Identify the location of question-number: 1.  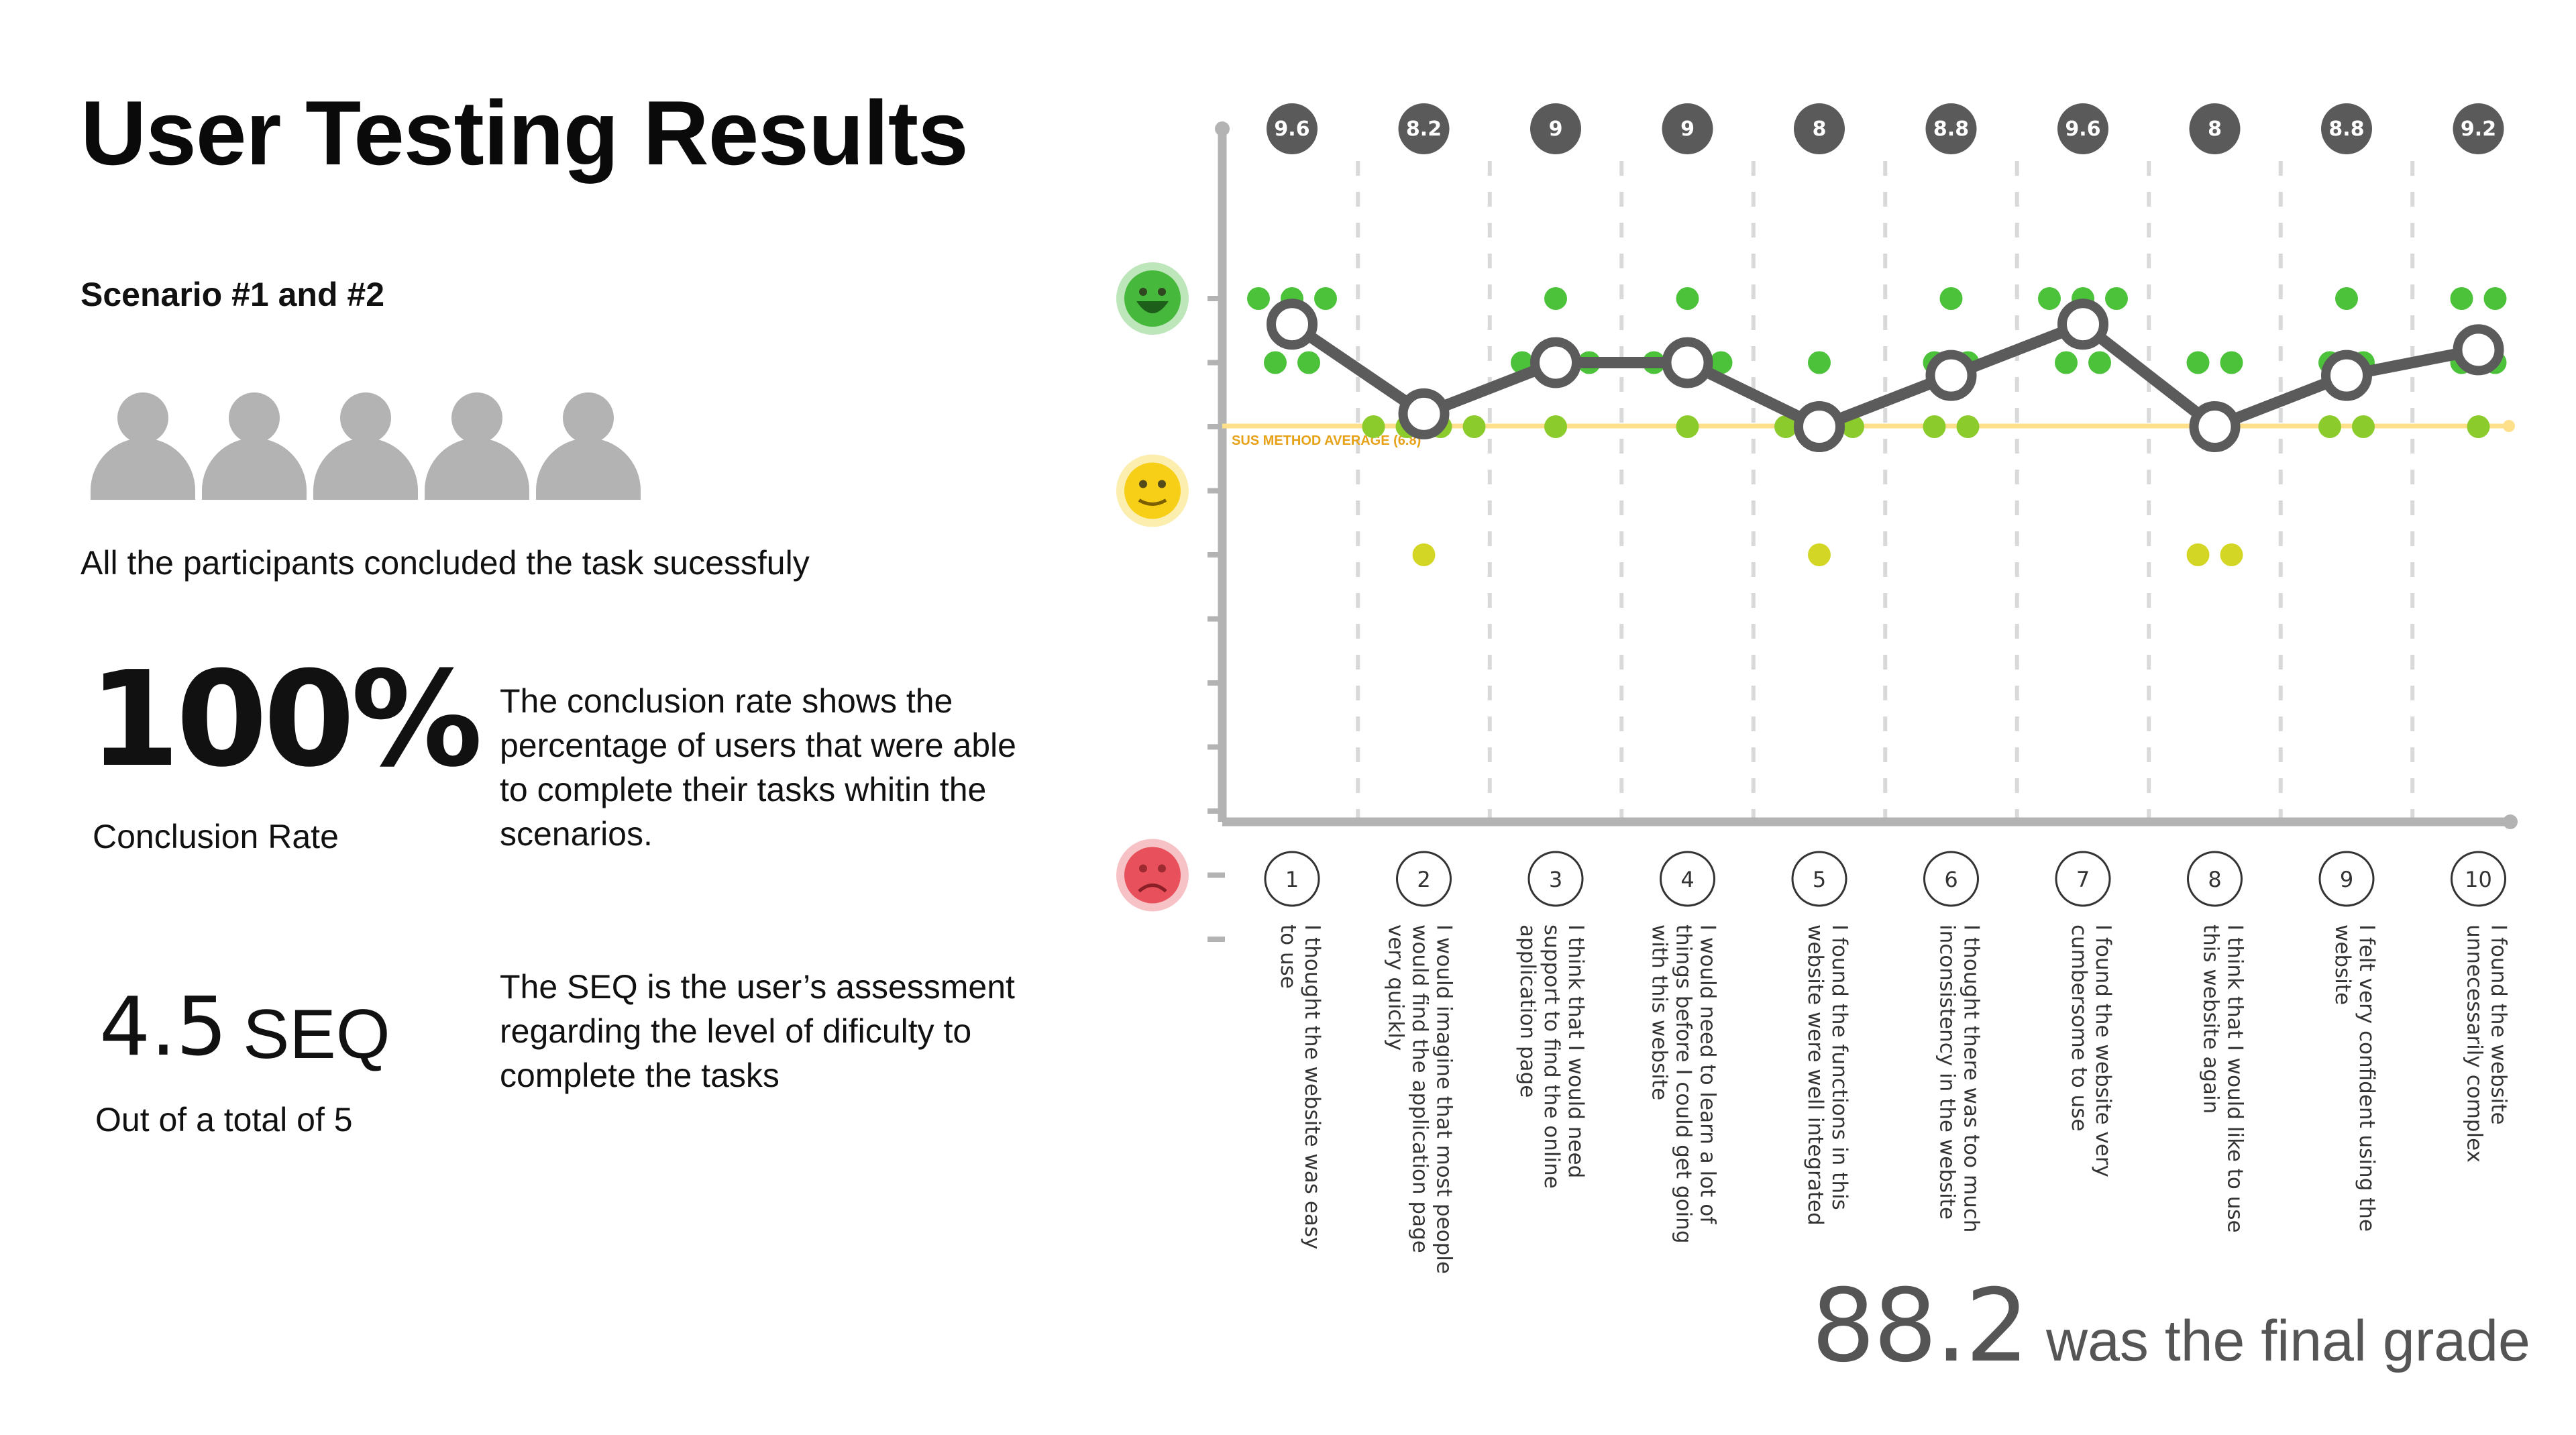
(1292, 879).